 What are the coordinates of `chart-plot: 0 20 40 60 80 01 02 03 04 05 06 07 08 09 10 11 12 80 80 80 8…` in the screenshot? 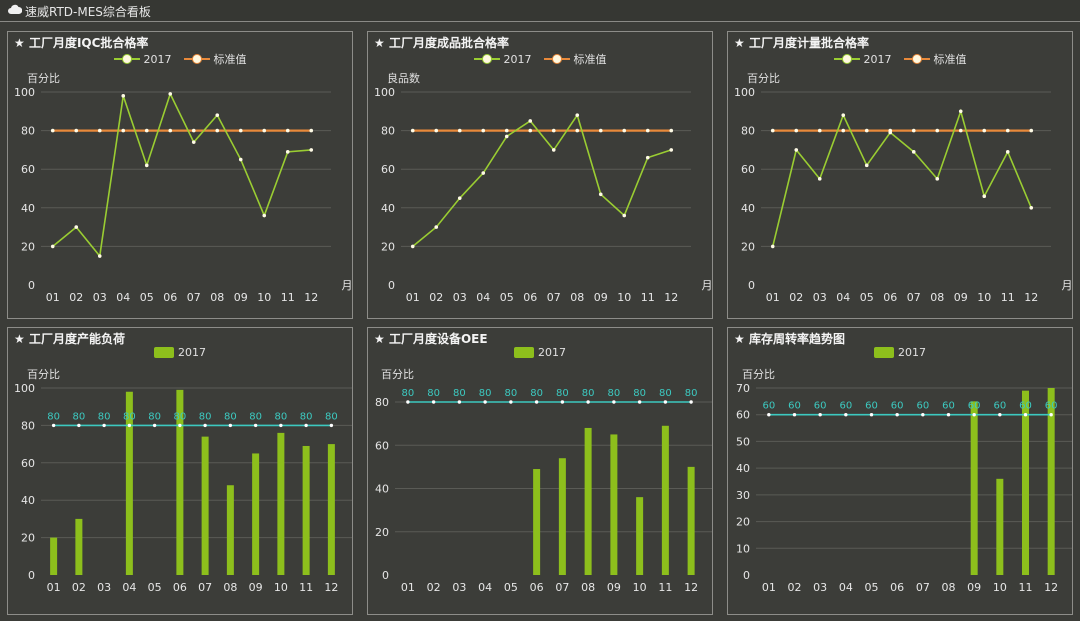 It's located at (543, 491).